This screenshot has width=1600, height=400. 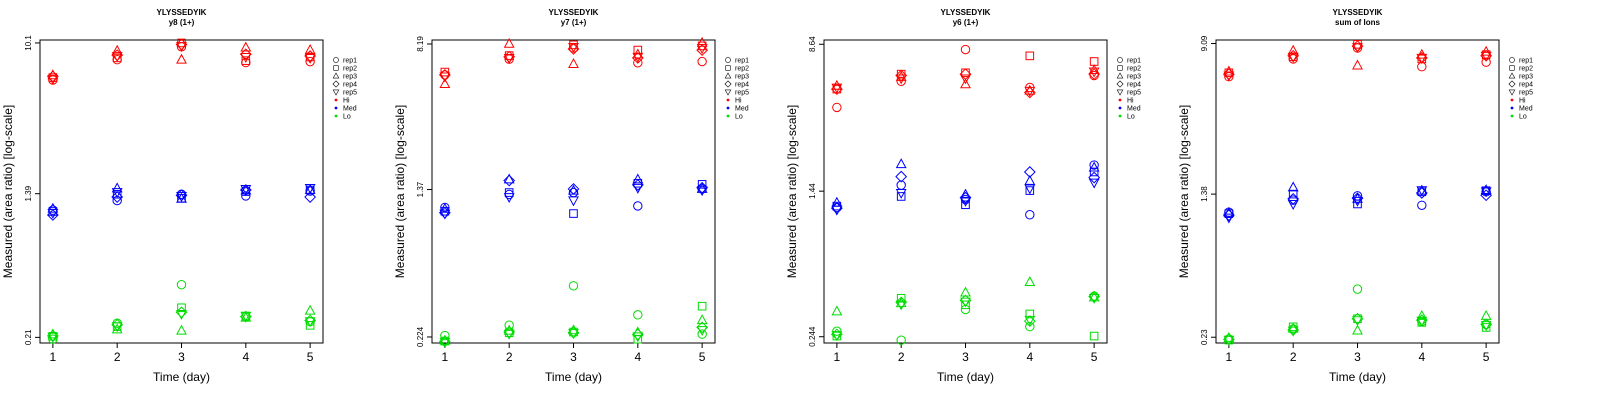 I want to click on legend-label-rep1: rep1, so click(x=1526, y=61).